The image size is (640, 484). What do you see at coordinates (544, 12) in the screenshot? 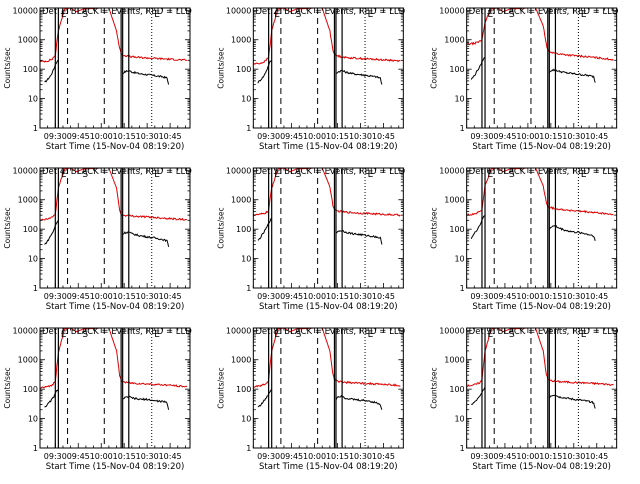
I see `panel-title: Det 3: BLACK = Events, RED = LLD` at bounding box center [544, 12].